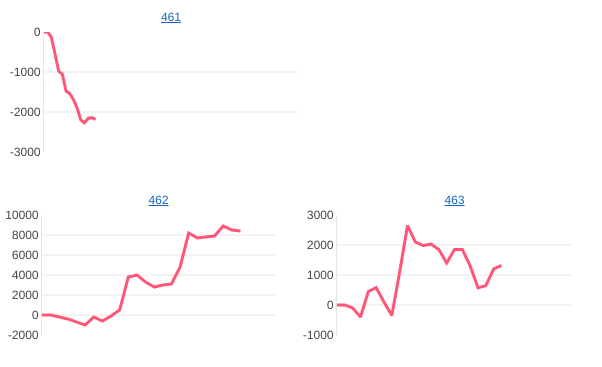 This screenshot has height=367, width=602. Describe the element at coordinates (22, 215) in the screenshot. I see `y-tick-label: 10000` at that location.